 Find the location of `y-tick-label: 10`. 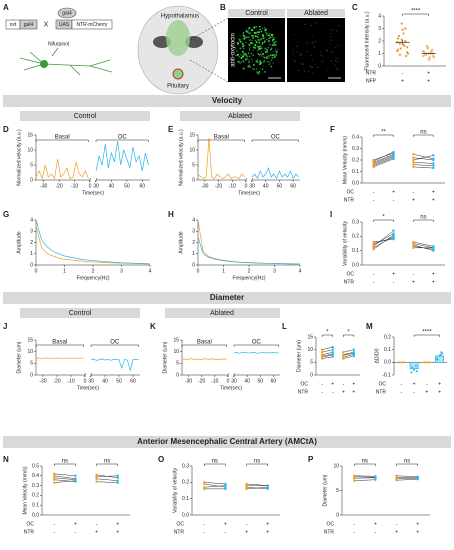

y-tick-label: 10 is located at coordinates (336, 466).